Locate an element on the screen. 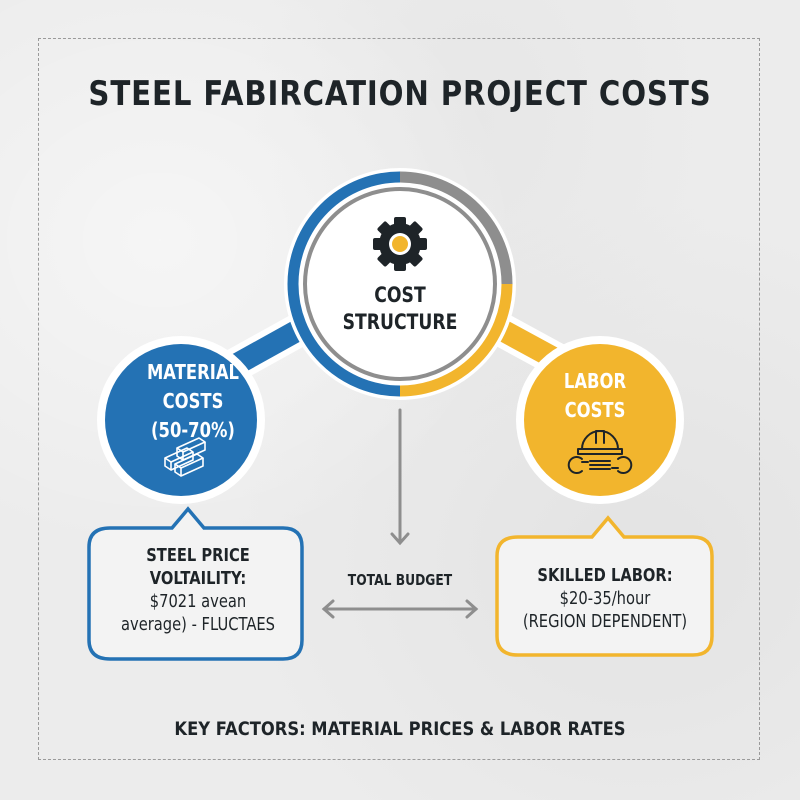  labor-callout-body-2: (REGION DEPENDENT) is located at coordinates (605, 622).